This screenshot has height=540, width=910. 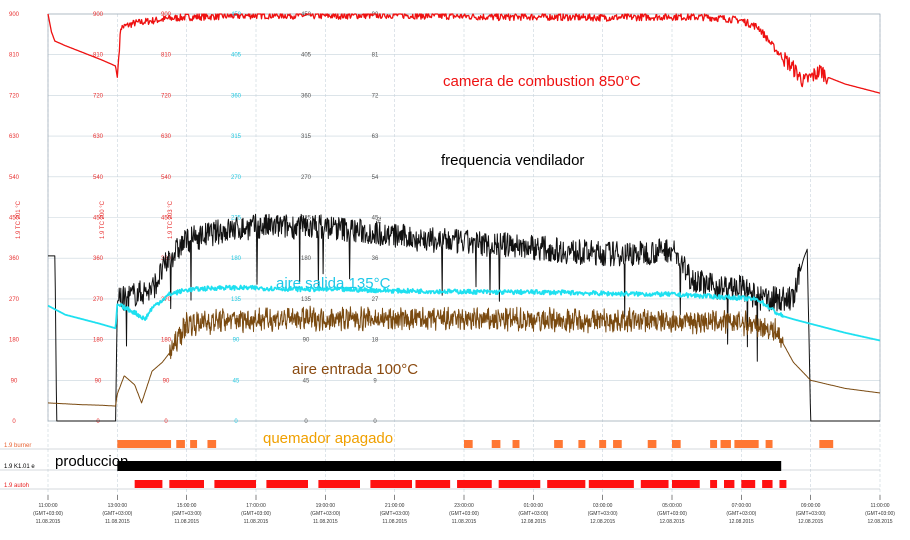 I want to click on y-axis-label: 1.9 TC 201 °C, so click(x=19, y=219).